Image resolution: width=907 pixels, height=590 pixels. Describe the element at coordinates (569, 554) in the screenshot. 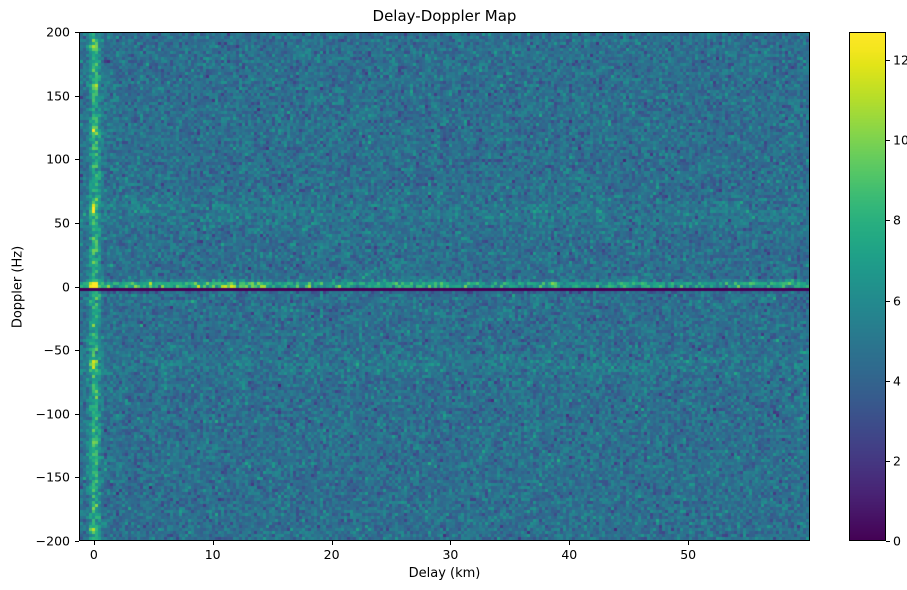

I see `x-tick-label: 40` at that location.